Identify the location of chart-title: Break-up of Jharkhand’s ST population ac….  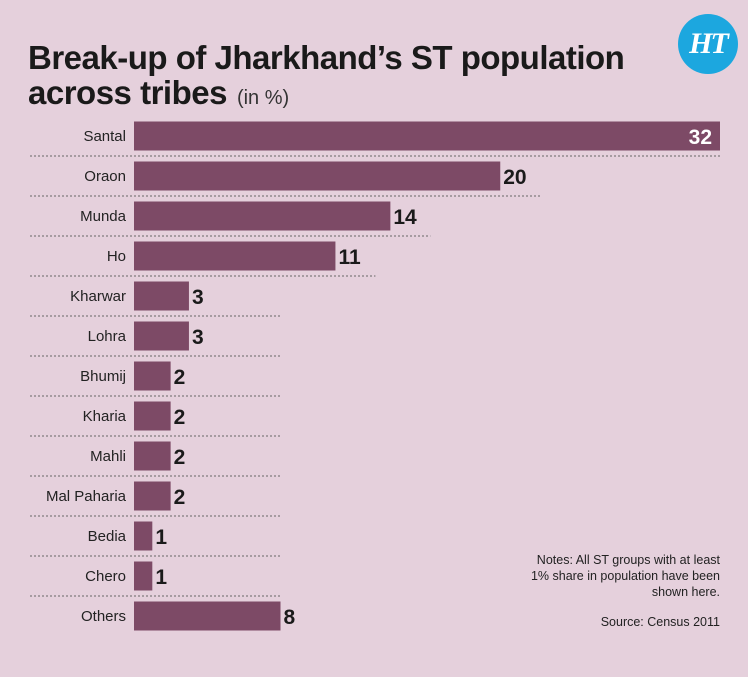
(348, 78).